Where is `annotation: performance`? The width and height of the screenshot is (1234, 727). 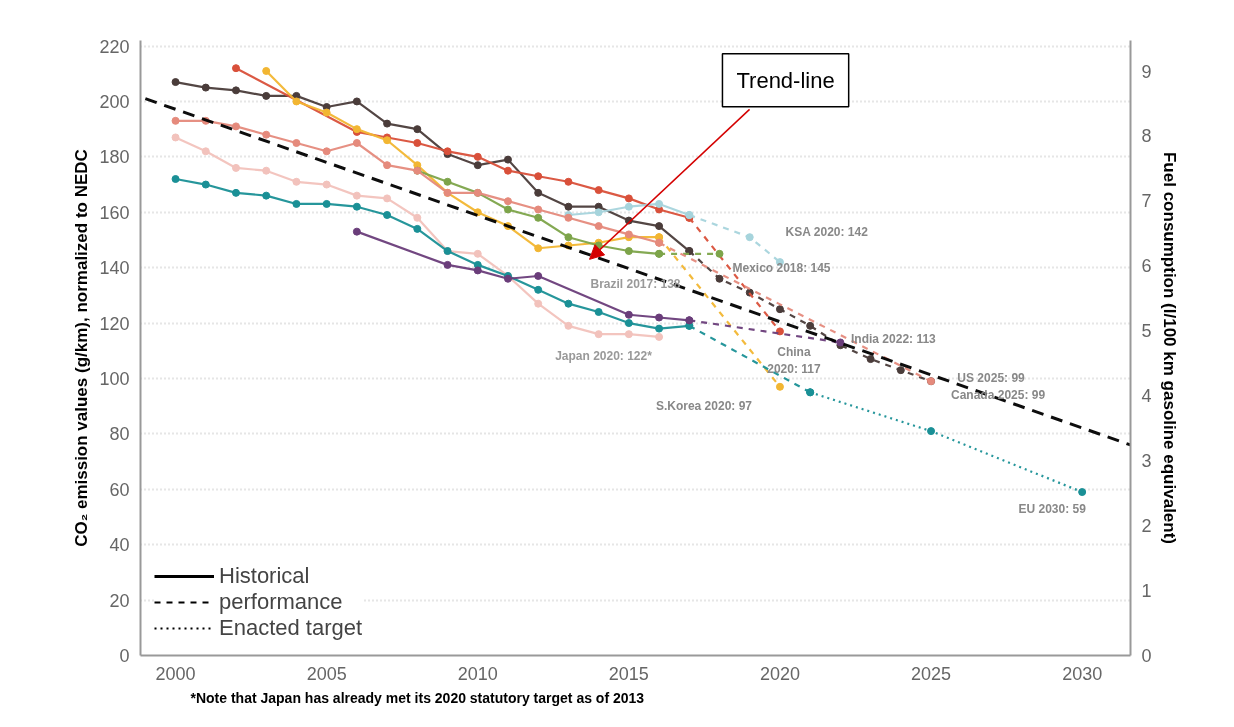 annotation: performance is located at coordinates (281, 602).